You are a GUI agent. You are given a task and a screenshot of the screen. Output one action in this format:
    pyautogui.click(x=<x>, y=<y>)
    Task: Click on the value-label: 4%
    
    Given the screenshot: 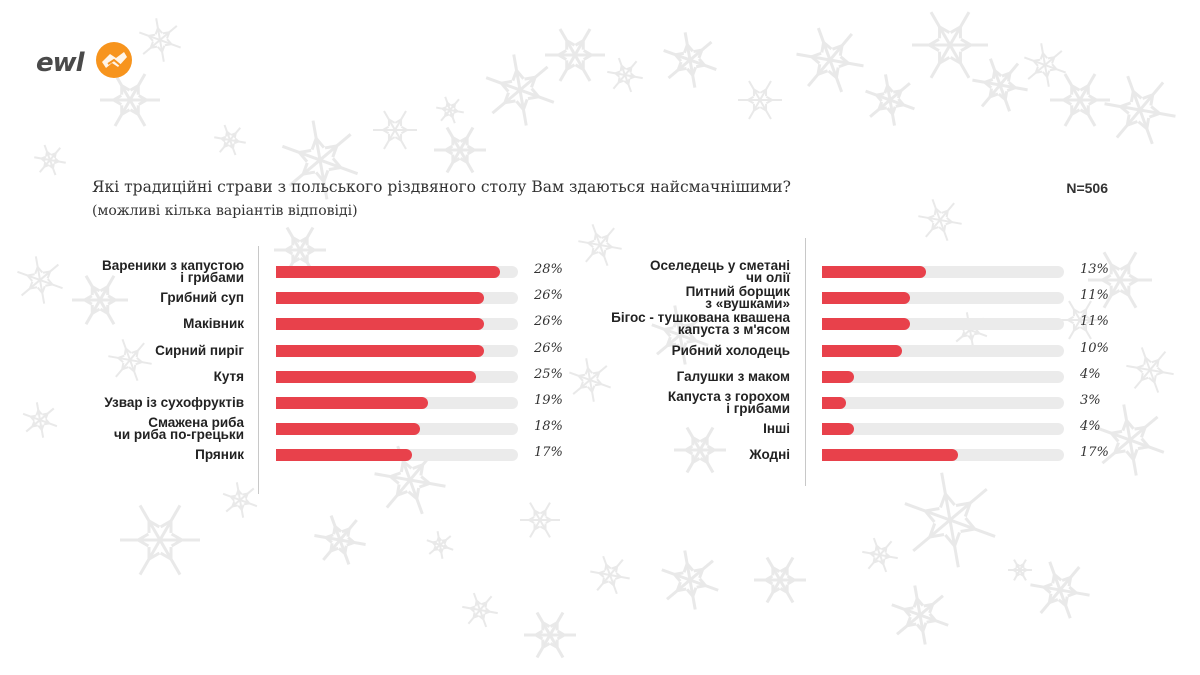 What is the action you would take?
    pyautogui.click(x=1090, y=374)
    